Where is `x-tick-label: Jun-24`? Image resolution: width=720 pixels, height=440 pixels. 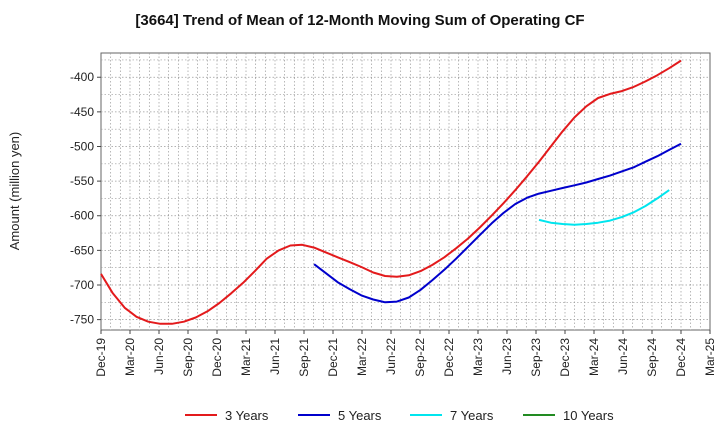 x-tick-label: Jun-24 is located at coordinates (623, 356).